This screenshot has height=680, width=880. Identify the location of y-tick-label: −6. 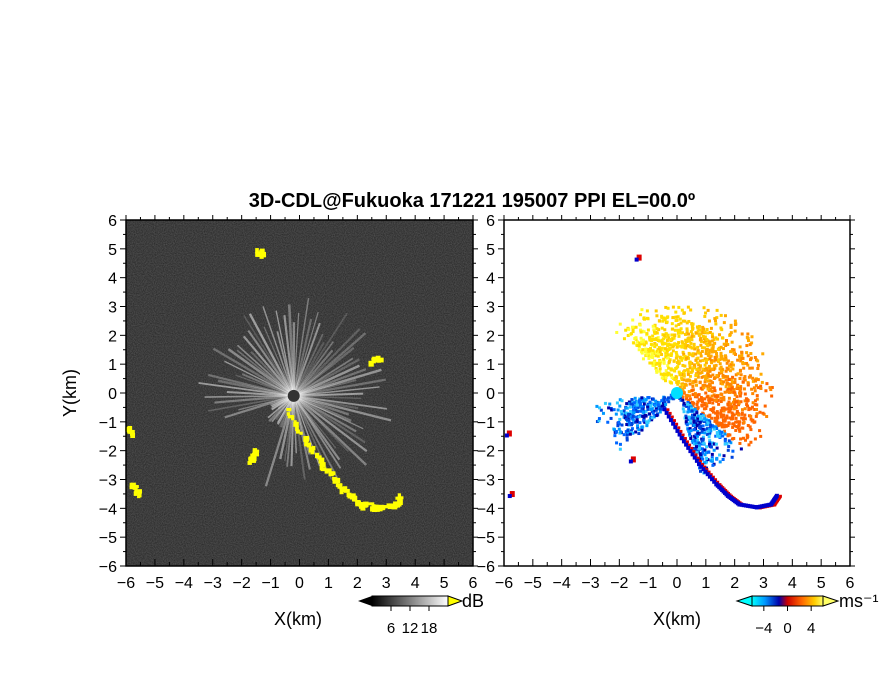
(486, 567).